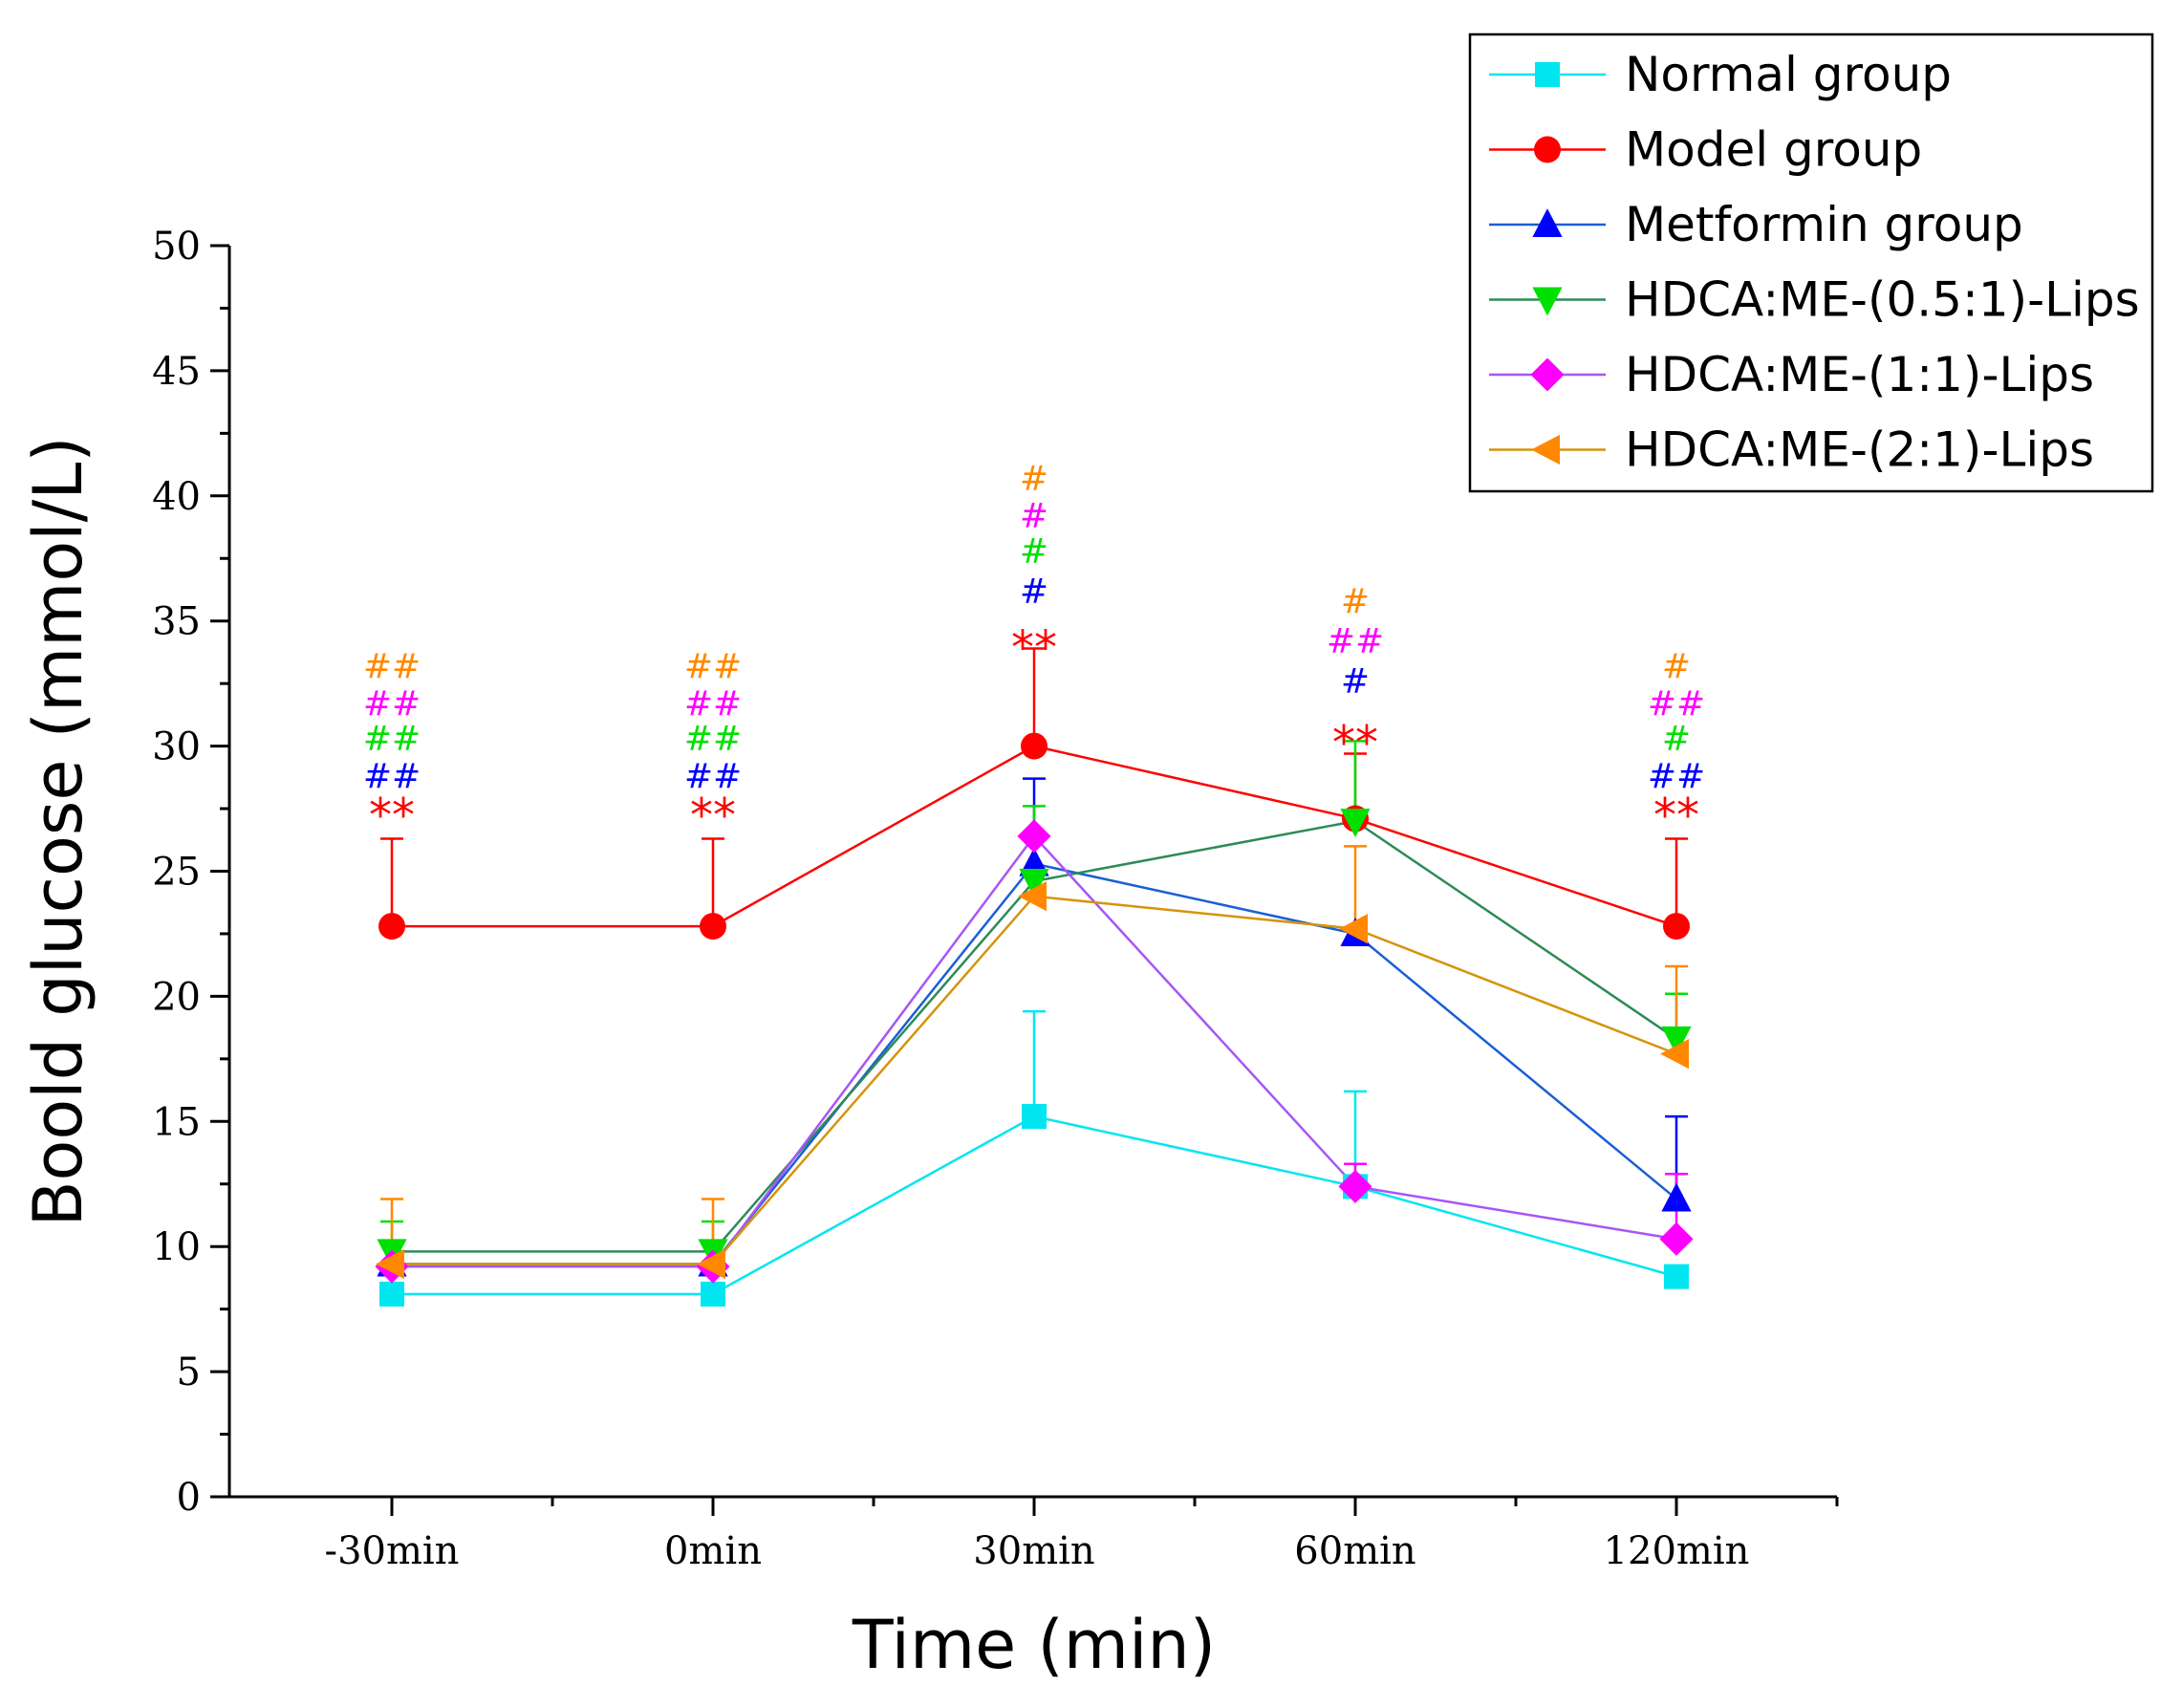 Image resolution: width=2182 pixels, height=1708 pixels. I want to click on legend-box, so click(1811, 262).